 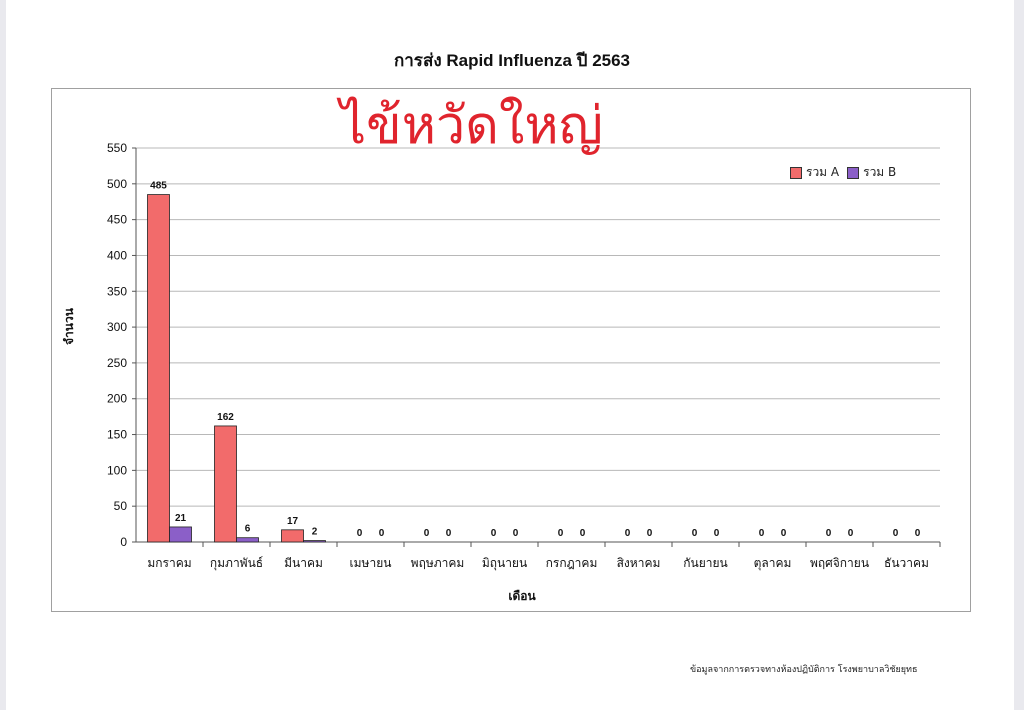 What do you see at coordinates (371, 563) in the screenshot?
I see `x-tick-label: เมษายน` at bounding box center [371, 563].